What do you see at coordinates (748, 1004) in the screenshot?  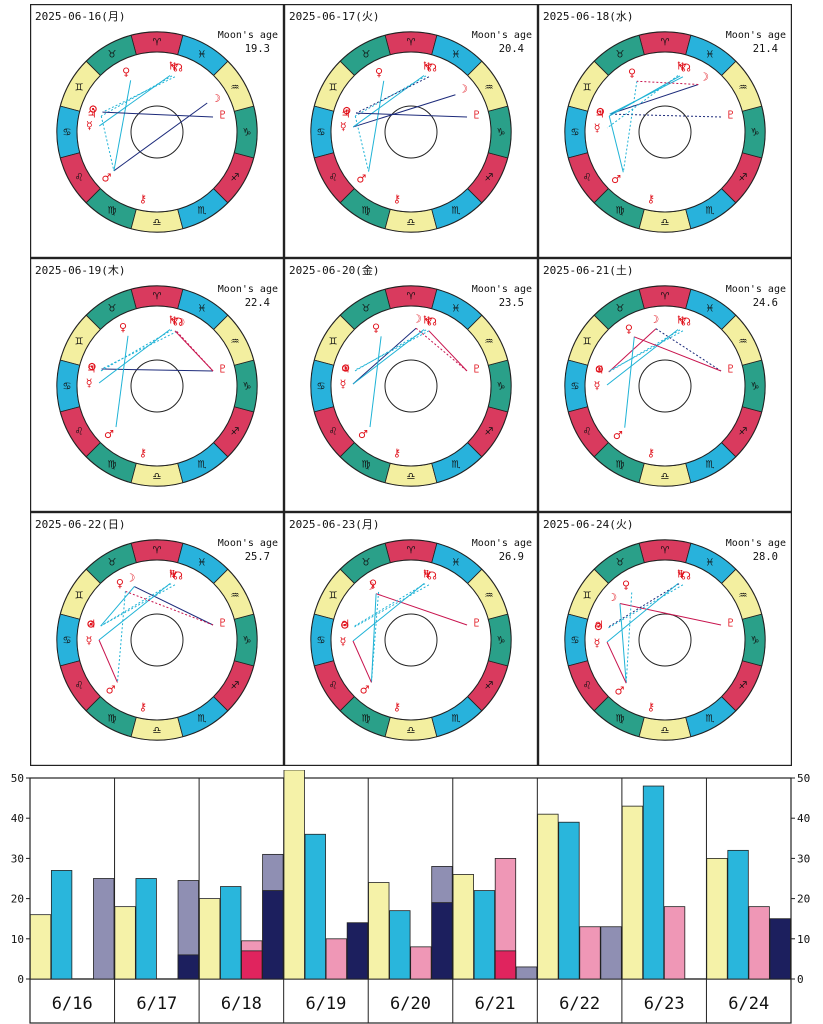 I see `x-category-label: 6/24` at bounding box center [748, 1004].